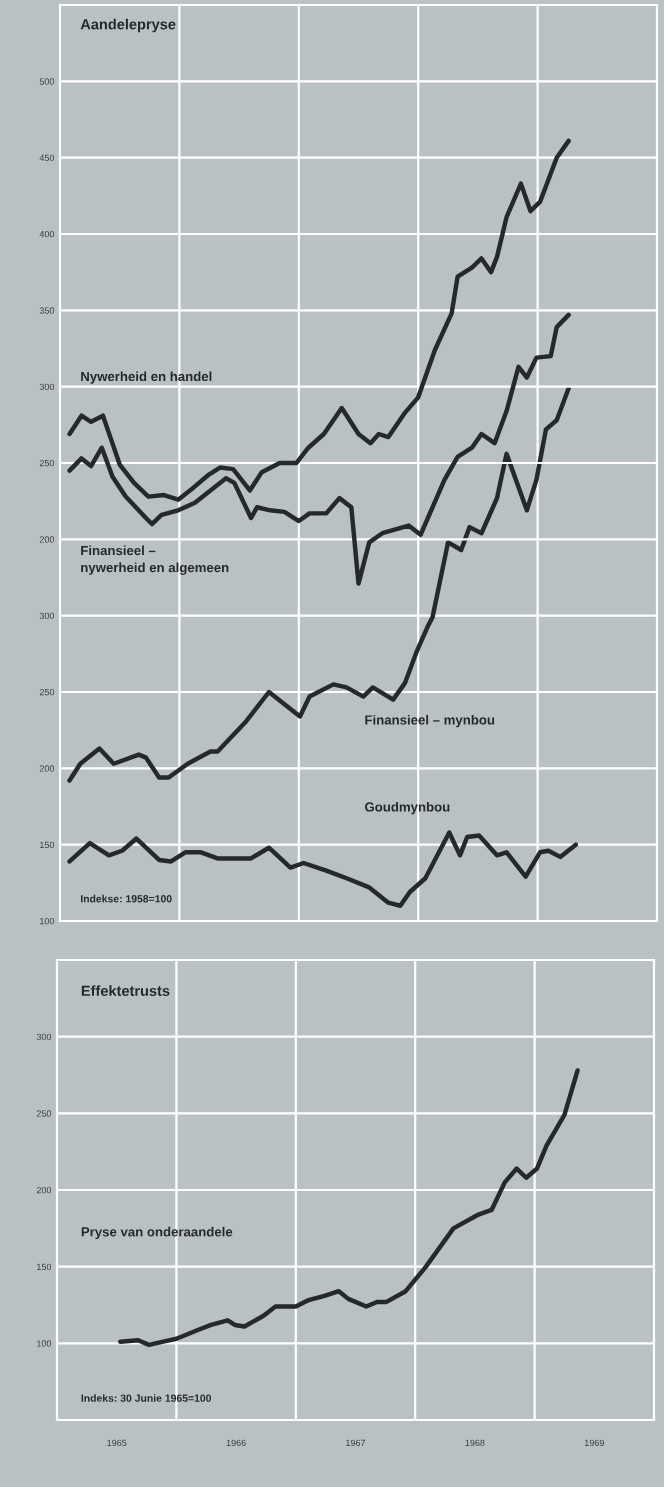  What do you see at coordinates (126, 898) in the screenshot?
I see `annotation: Indekse: 1958=100` at bounding box center [126, 898].